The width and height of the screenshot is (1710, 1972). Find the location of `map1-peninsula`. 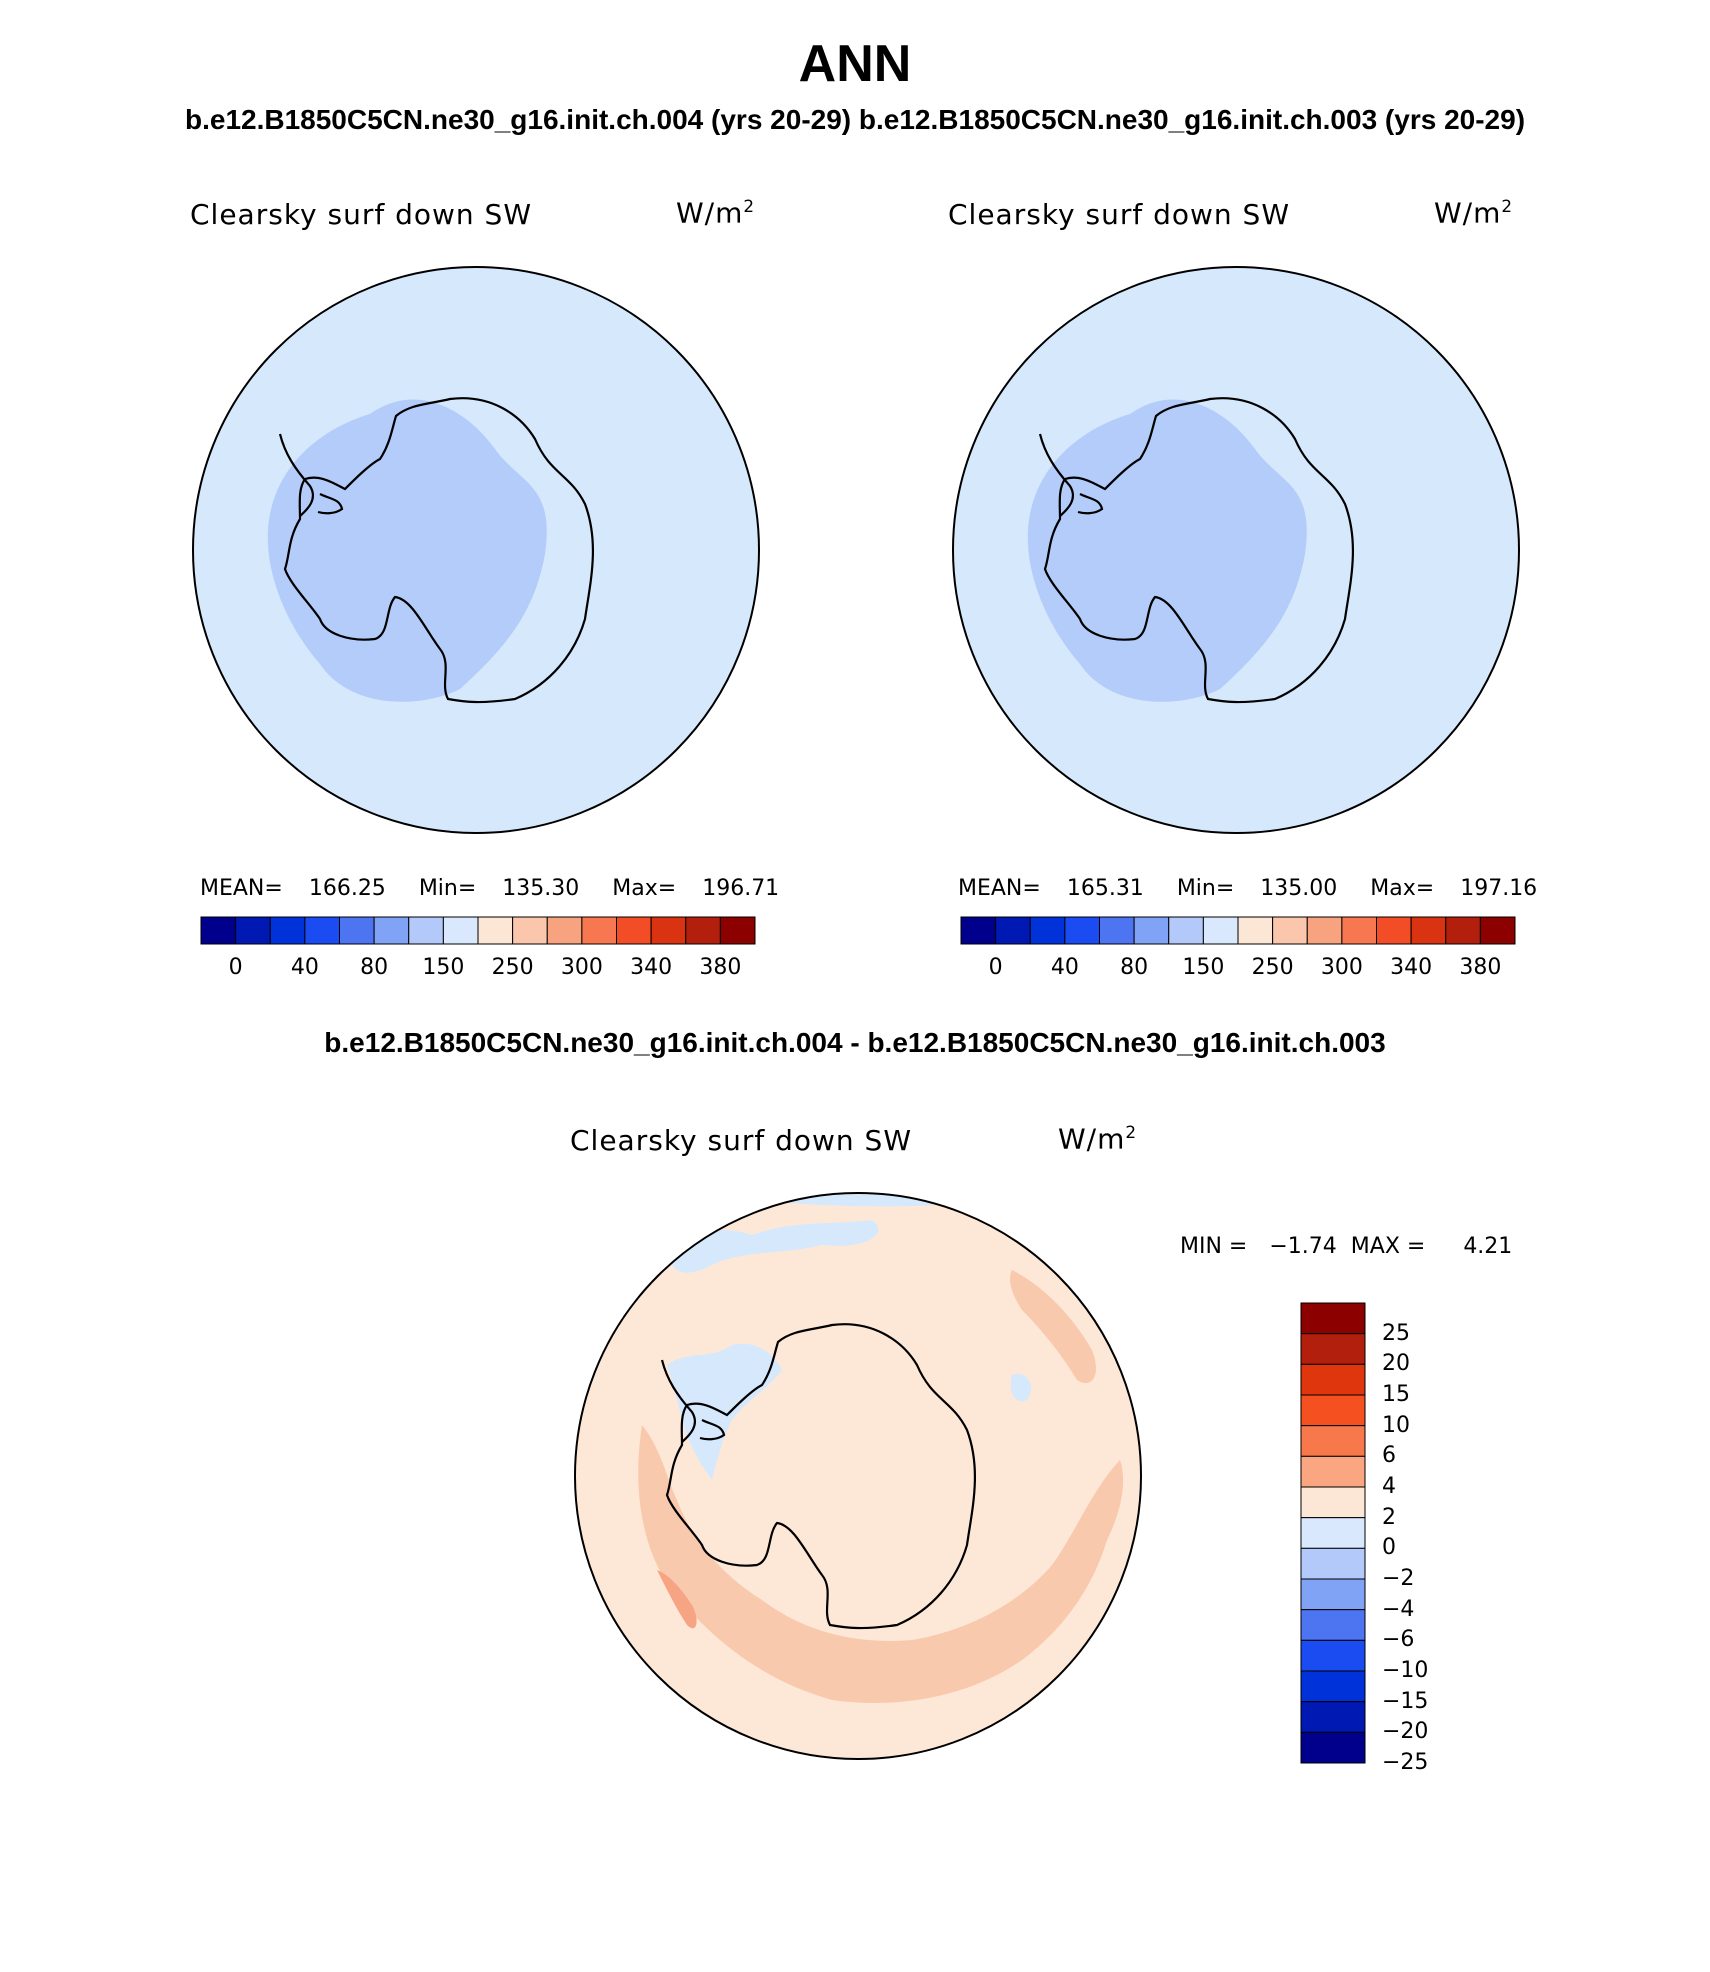

map1-peninsula is located at coordinates (296, 475).